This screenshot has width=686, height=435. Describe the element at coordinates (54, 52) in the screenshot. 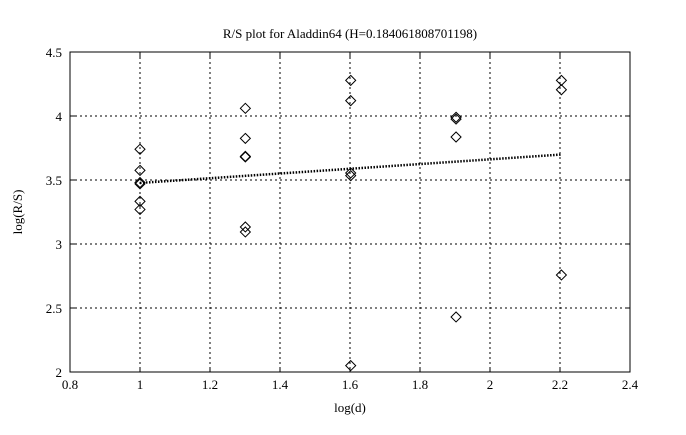

I see `y-tick-label: 4.5` at that location.